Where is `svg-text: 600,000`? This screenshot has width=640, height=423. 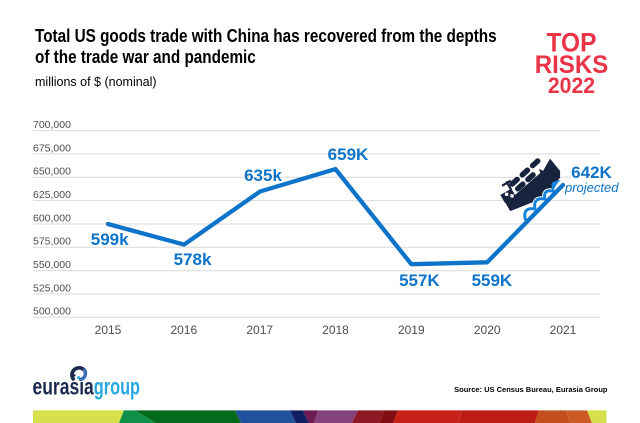 svg-text: 600,000 is located at coordinates (52, 218).